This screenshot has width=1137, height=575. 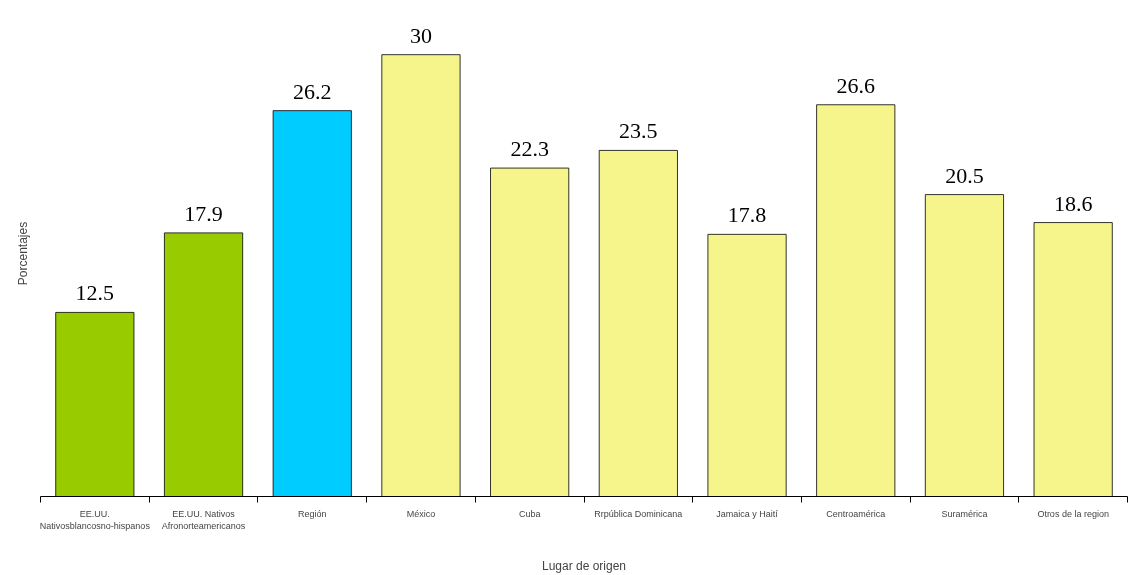 I want to click on x-axis-title: Lugar de origen, so click(x=584, y=565).